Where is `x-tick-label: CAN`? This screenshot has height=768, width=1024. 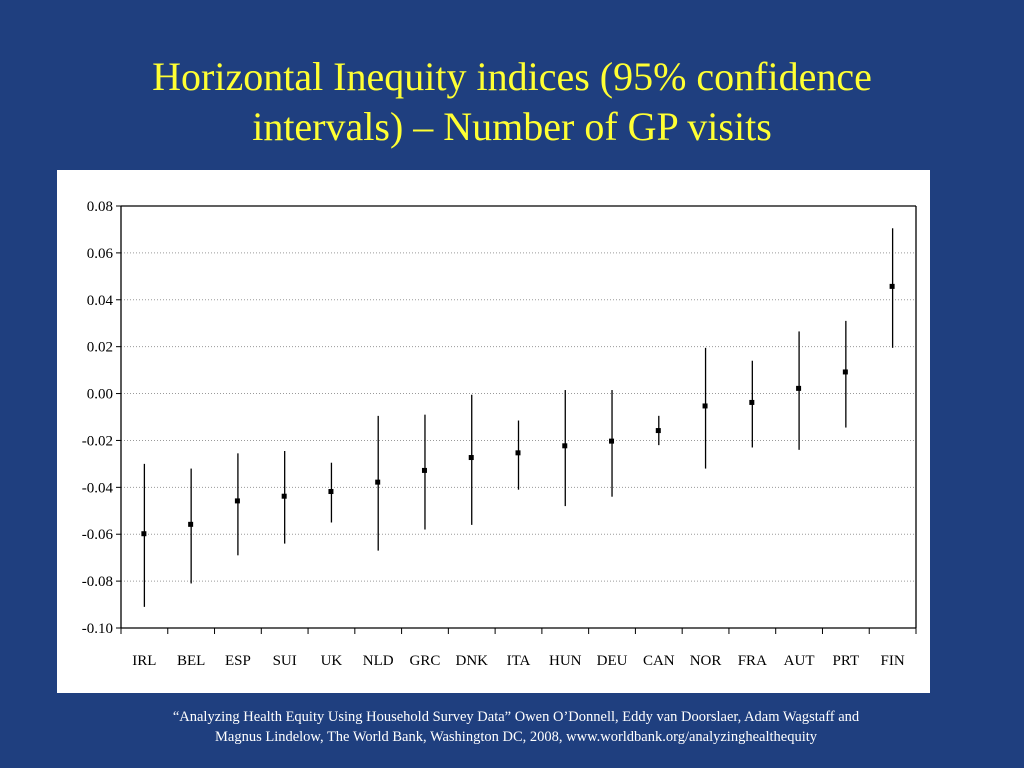 x-tick-label: CAN is located at coordinates (659, 661).